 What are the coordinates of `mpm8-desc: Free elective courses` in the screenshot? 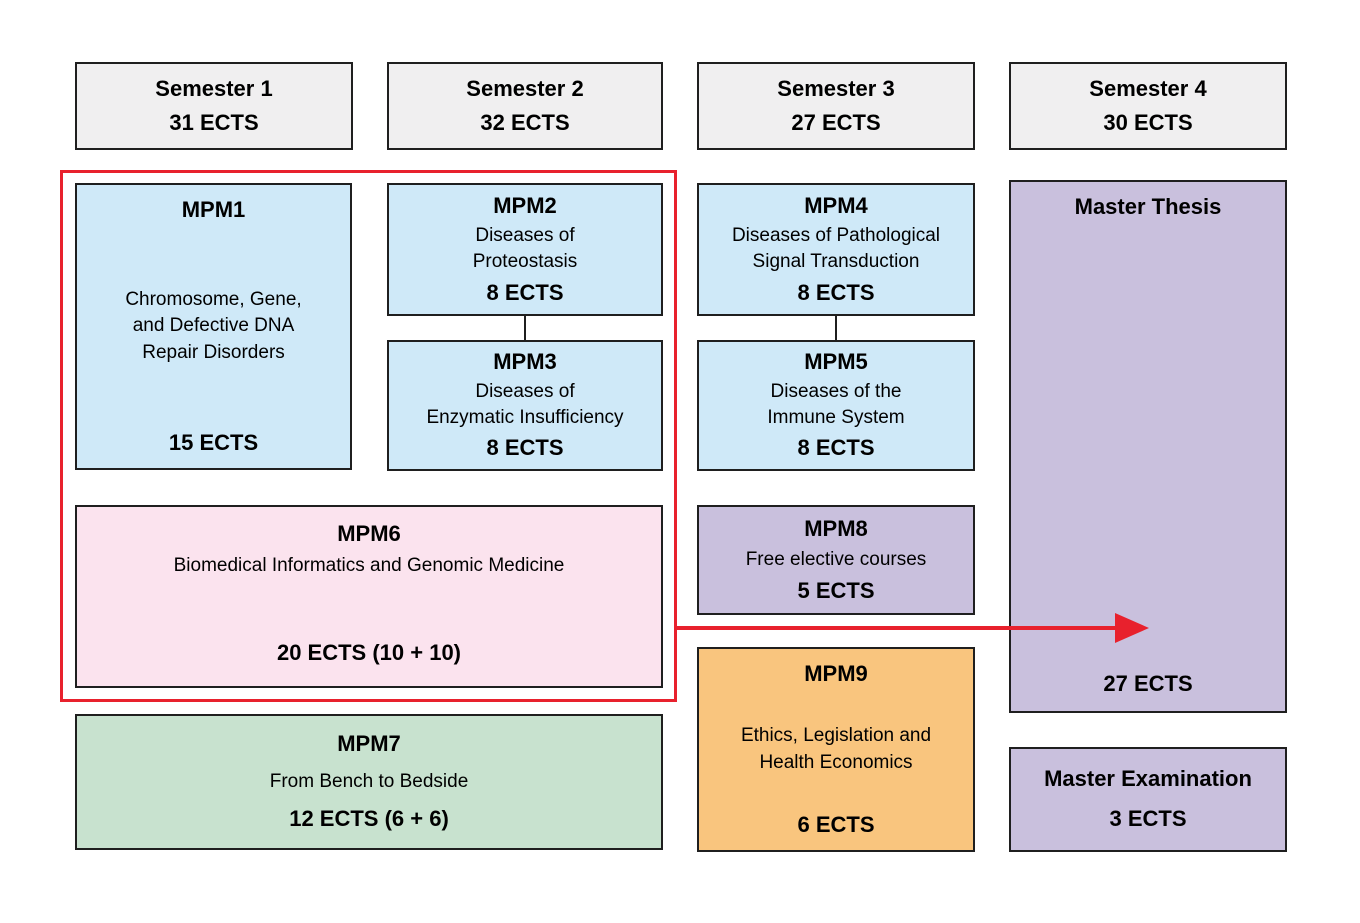 It's located at (836, 559).